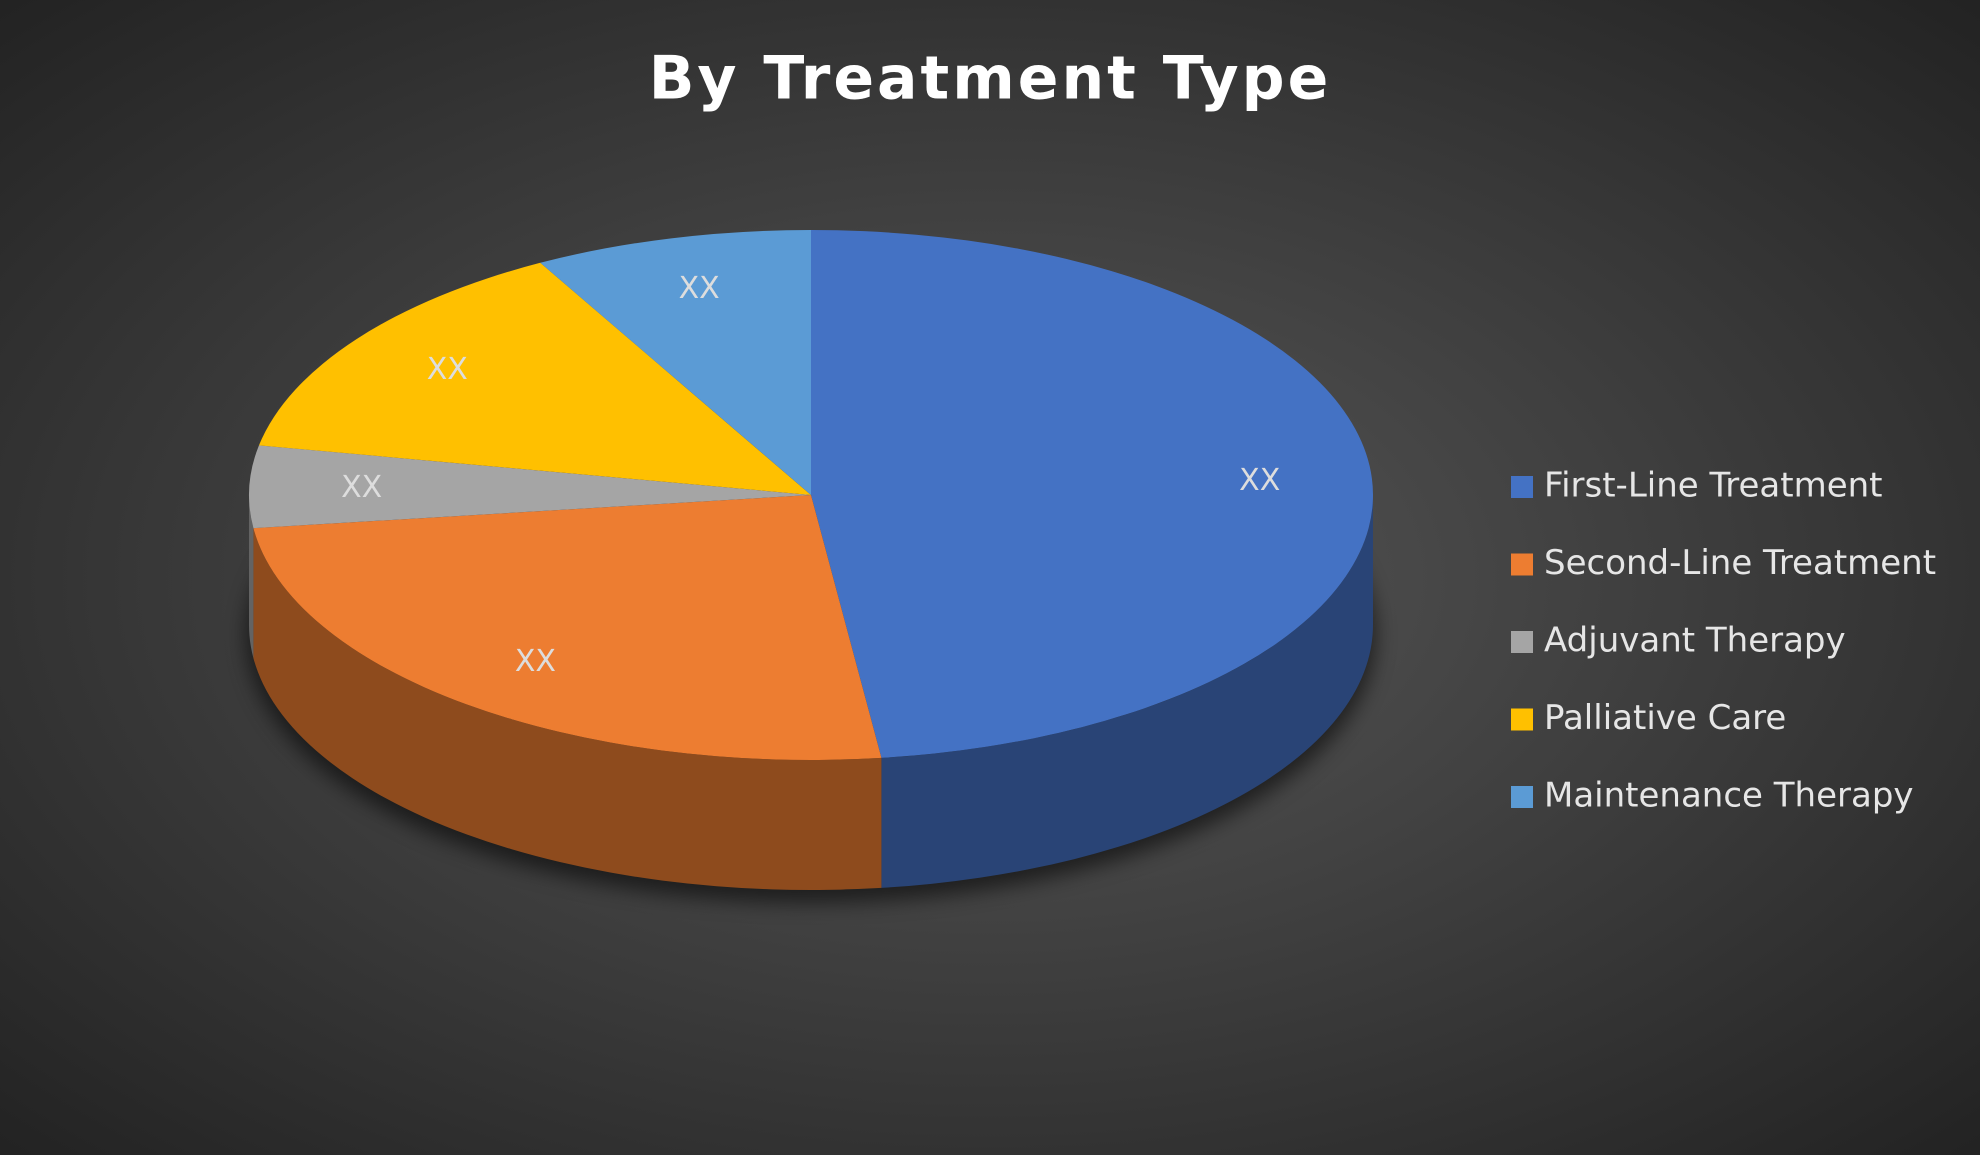  Describe the element at coordinates (1695, 641) in the screenshot. I see `legend-label: Adjuvant Therapy` at that location.